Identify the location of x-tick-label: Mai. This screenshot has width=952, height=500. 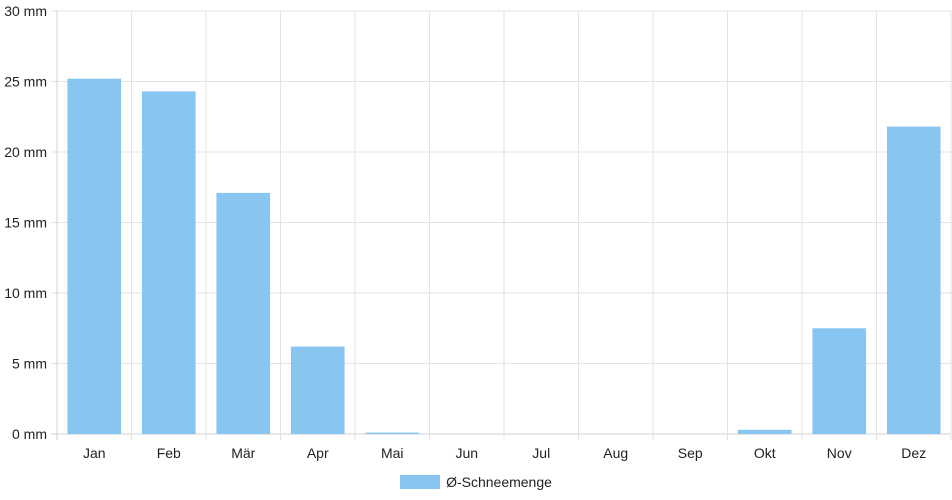
(392, 453).